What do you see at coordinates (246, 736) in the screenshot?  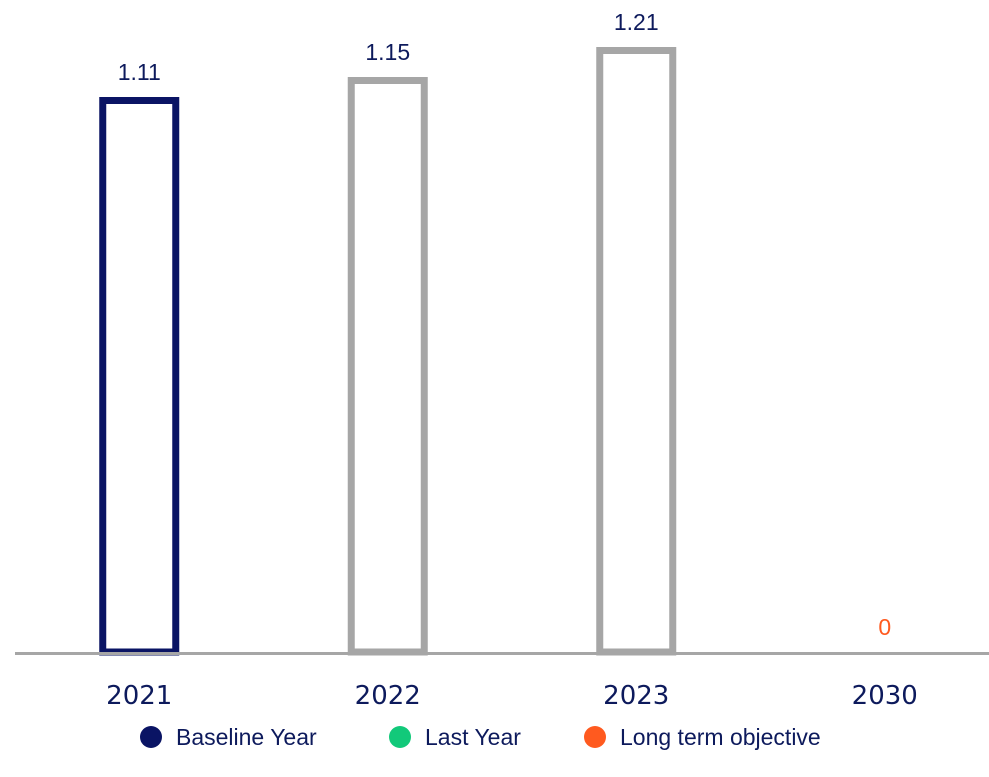 I see `legend-label-baseline-year: Baseline Year` at bounding box center [246, 736].